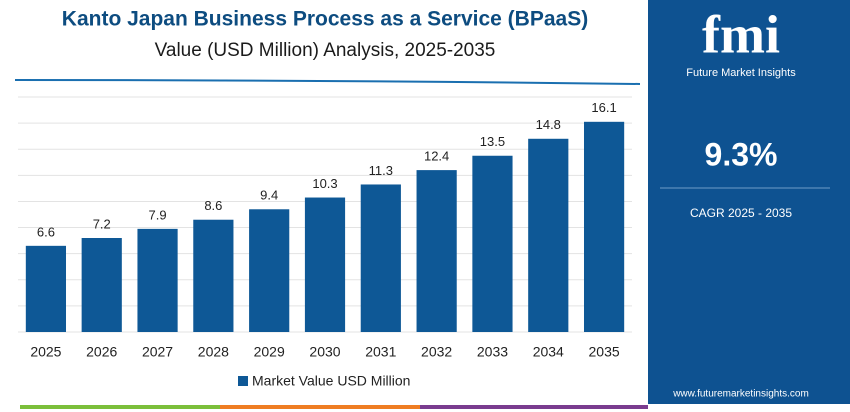 The width and height of the screenshot is (850, 412). Describe the element at coordinates (324, 352) in the screenshot. I see `x-tick-label: 2030` at that location.